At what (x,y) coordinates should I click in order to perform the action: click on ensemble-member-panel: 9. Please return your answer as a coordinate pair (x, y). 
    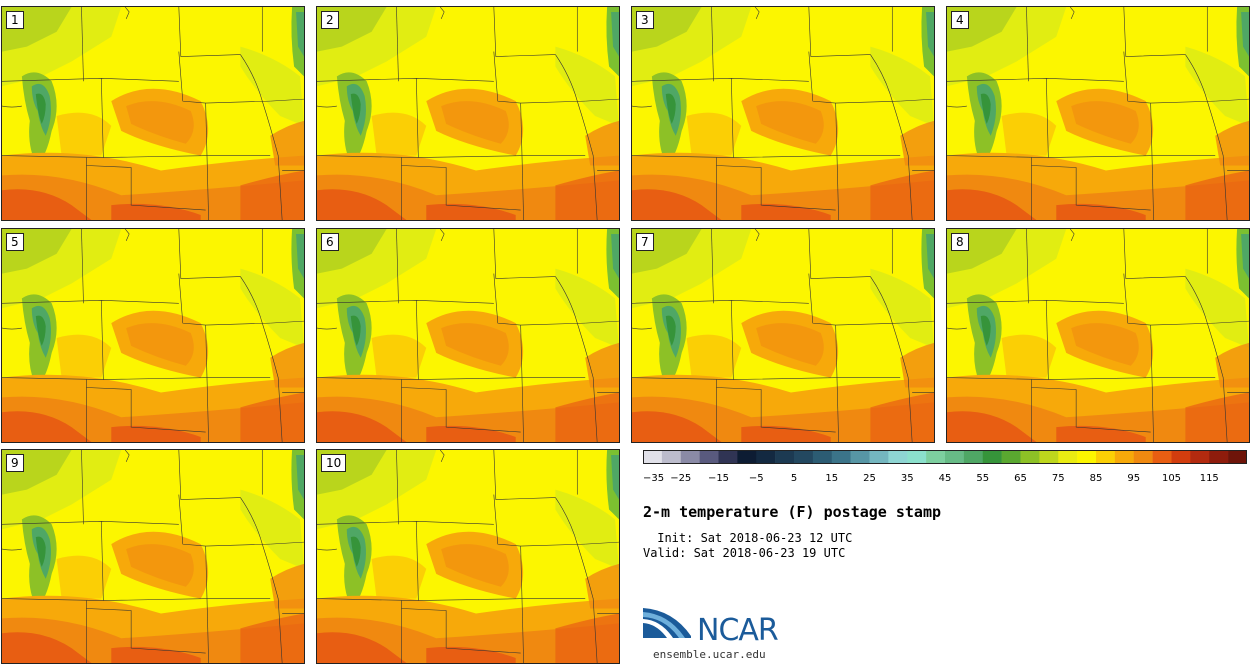
    Looking at the image, I should click on (153, 556).